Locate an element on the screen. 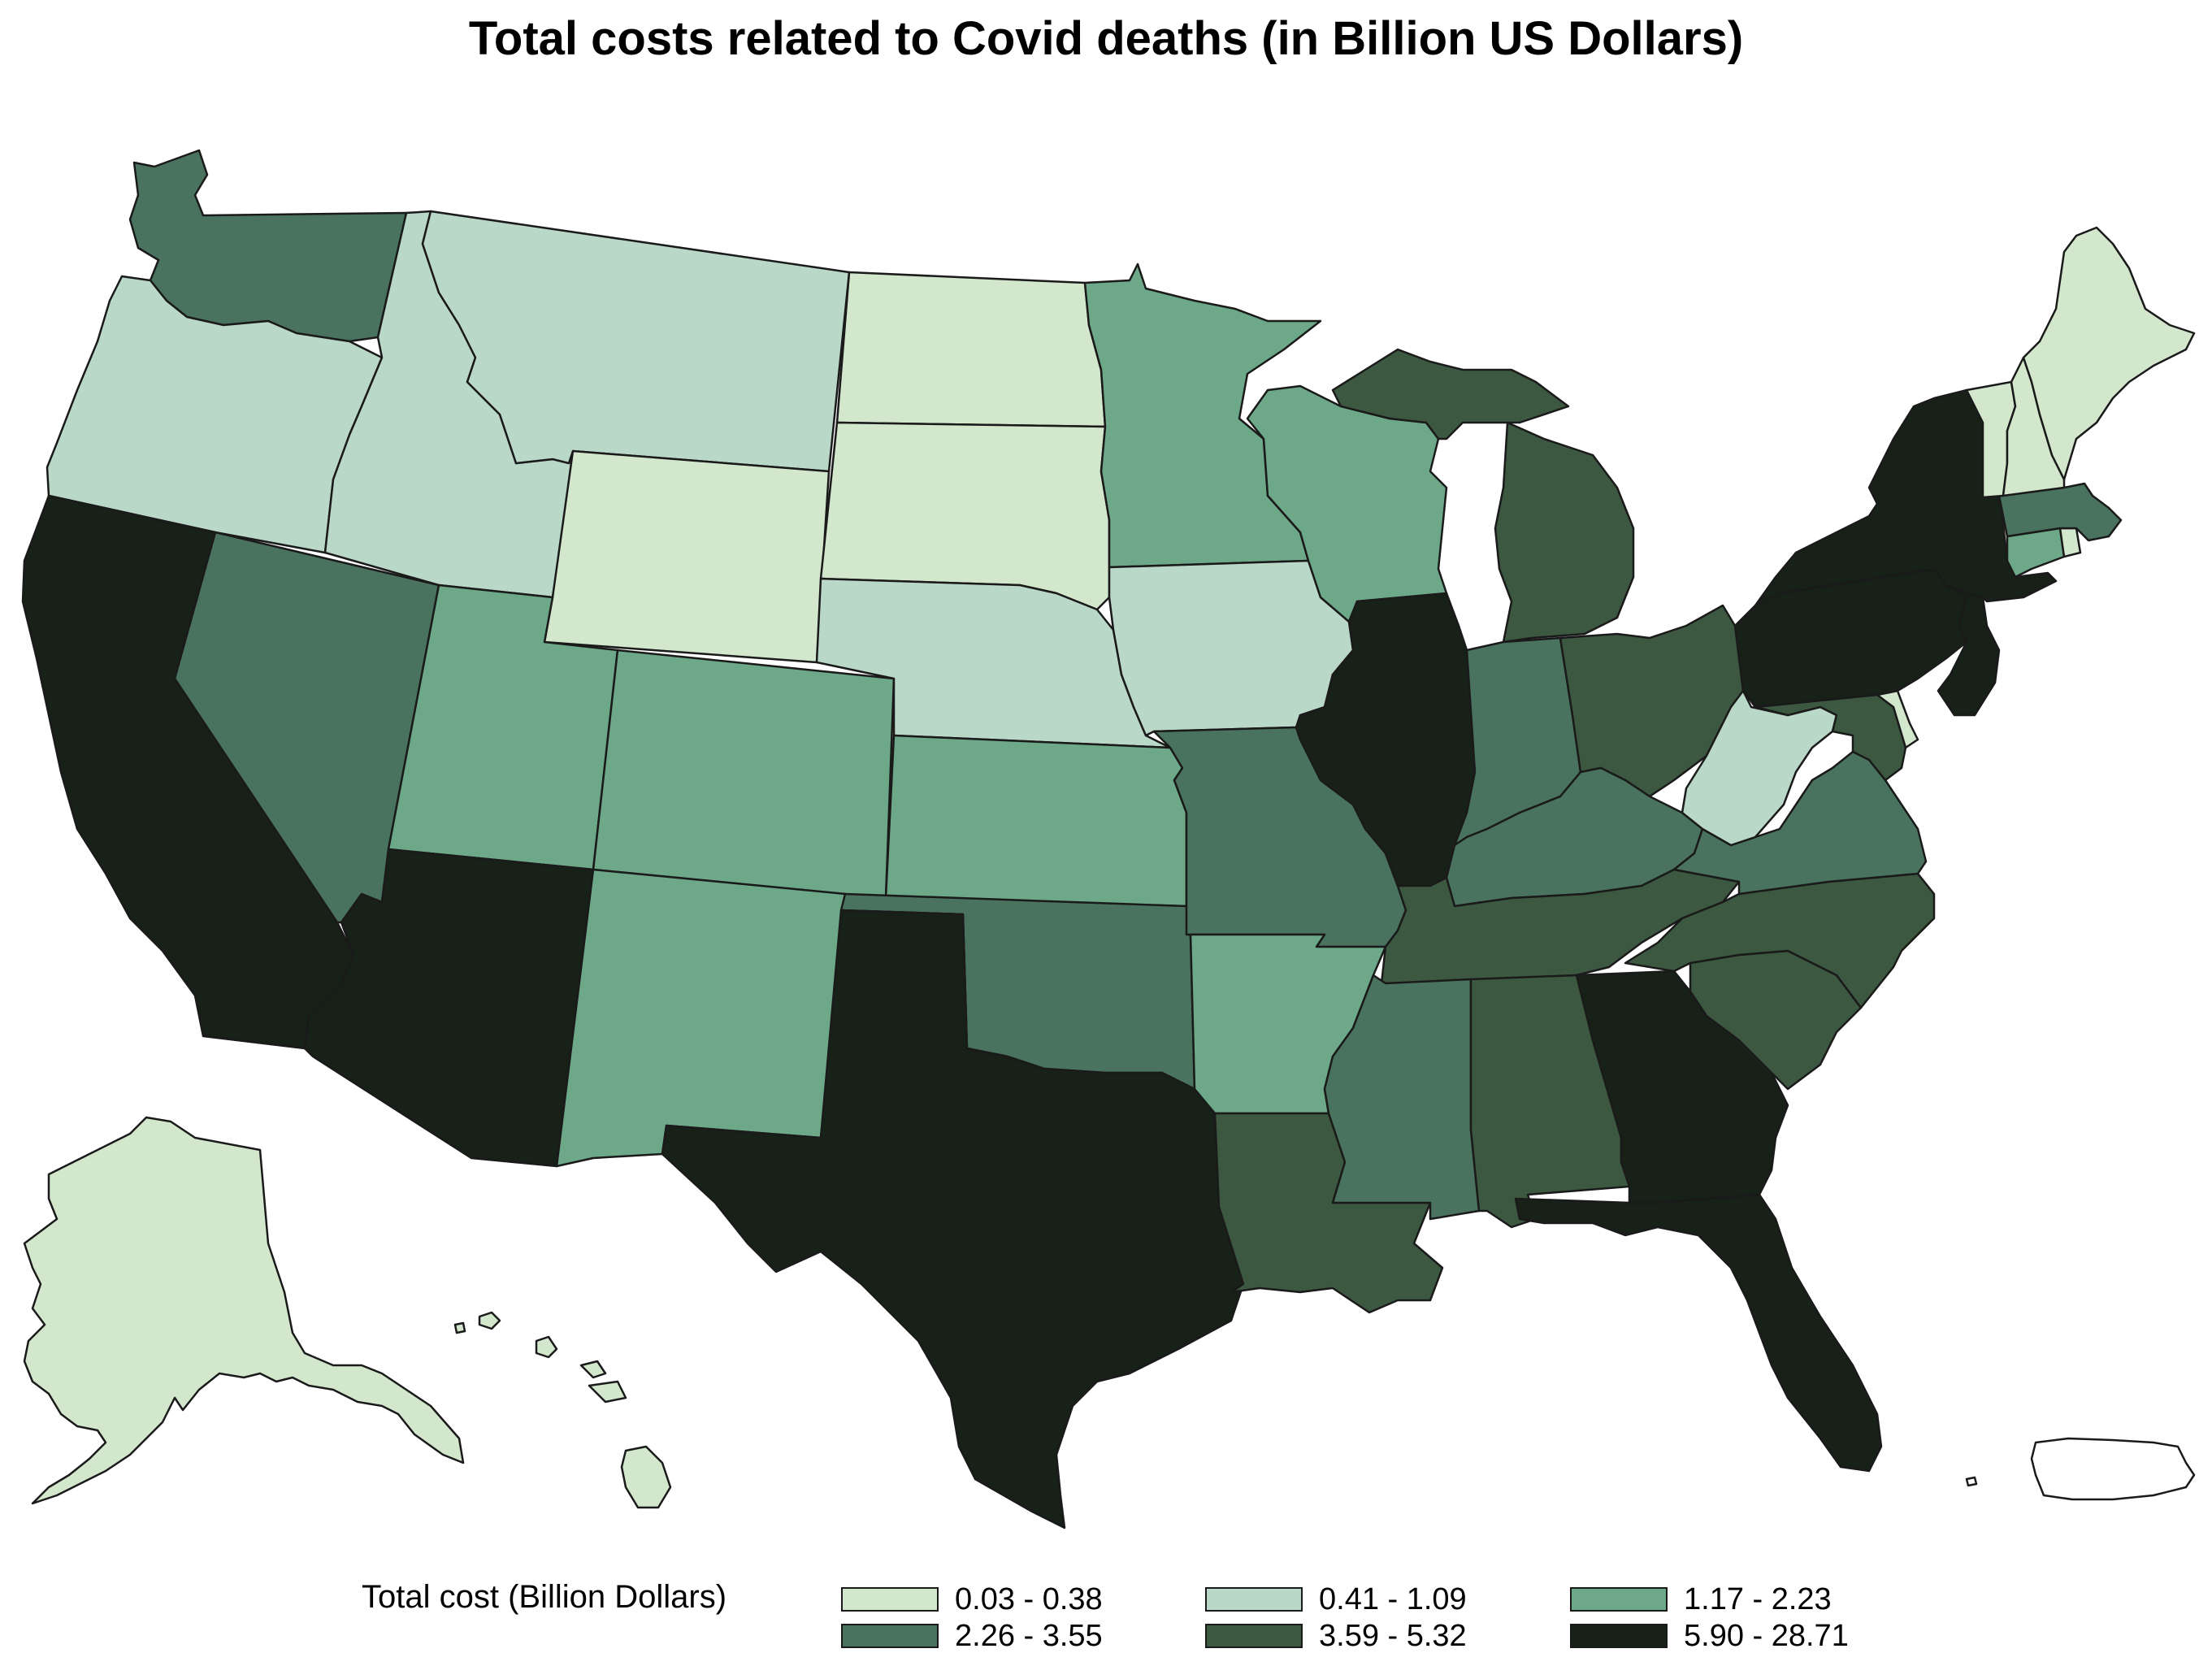 This screenshot has width=2212, height=1666. state-north-dakota is located at coordinates (971, 349).